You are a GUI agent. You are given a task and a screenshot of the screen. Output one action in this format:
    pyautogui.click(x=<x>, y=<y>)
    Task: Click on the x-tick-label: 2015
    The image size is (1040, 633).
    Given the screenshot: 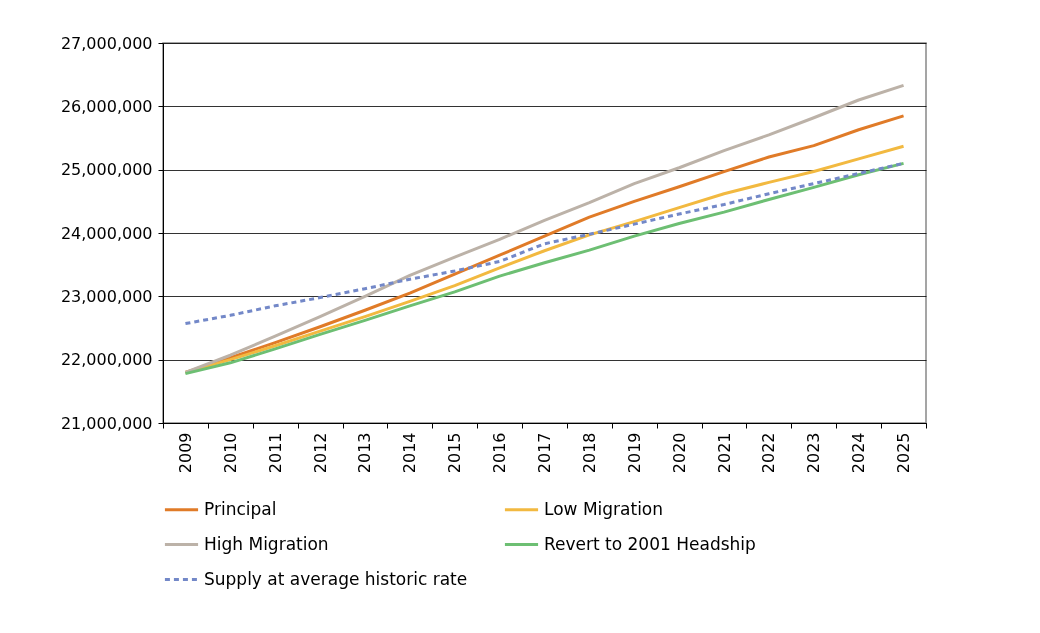 What is the action you would take?
    pyautogui.click(x=455, y=453)
    